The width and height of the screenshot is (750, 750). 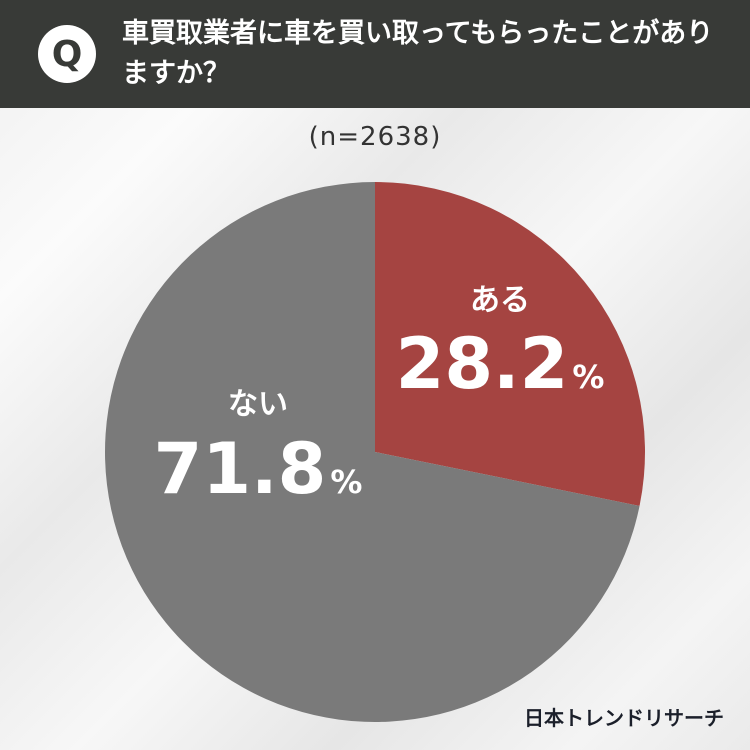 What do you see at coordinates (624, 718) in the screenshot?
I see `brand-logo-text: 日本トレンドリサーチ` at bounding box center [624, 718].